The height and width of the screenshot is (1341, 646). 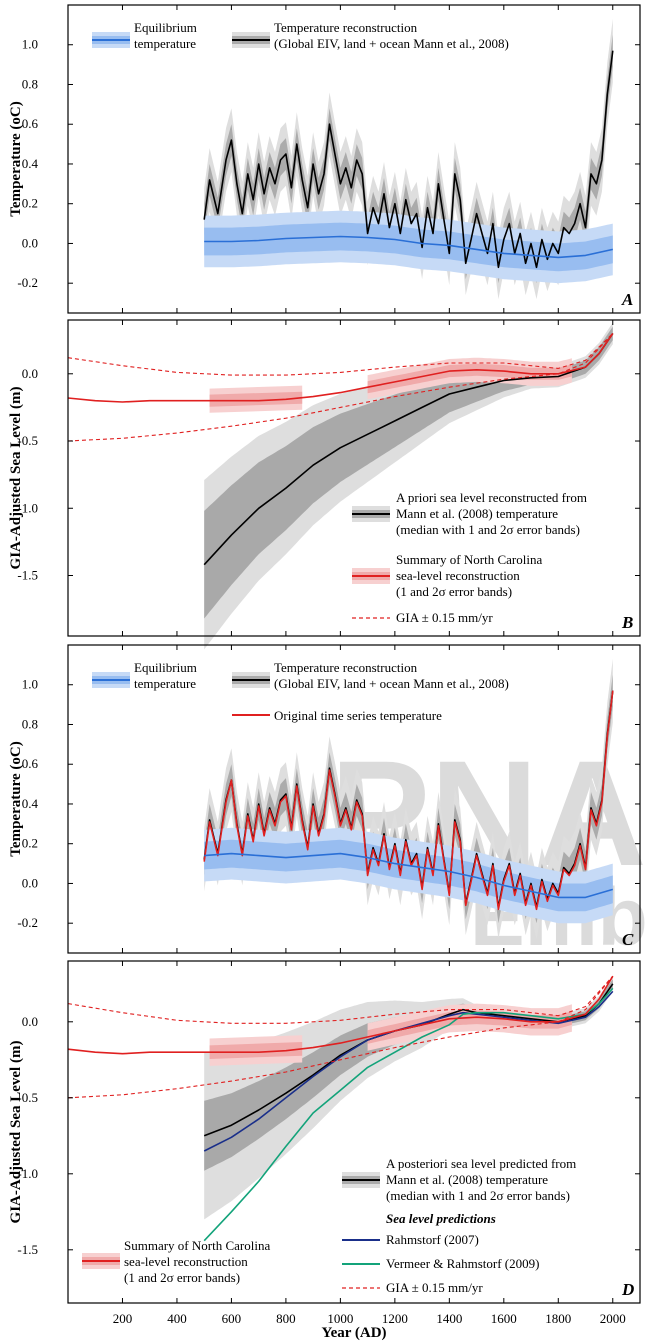 I want to click on panel-letter: D, so click(x=627, y=1289).